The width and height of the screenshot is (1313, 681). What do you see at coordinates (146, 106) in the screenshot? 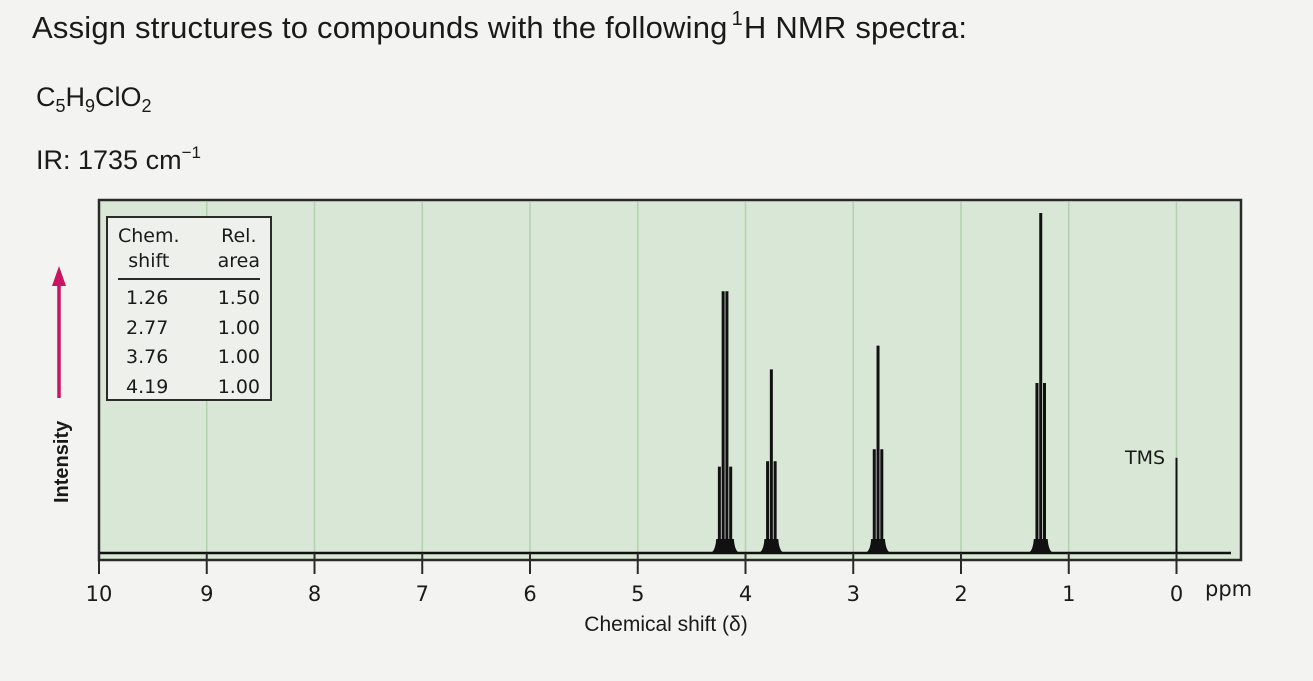
I see `formula-oxygen-count: 2` at bounding box center [146, 106].